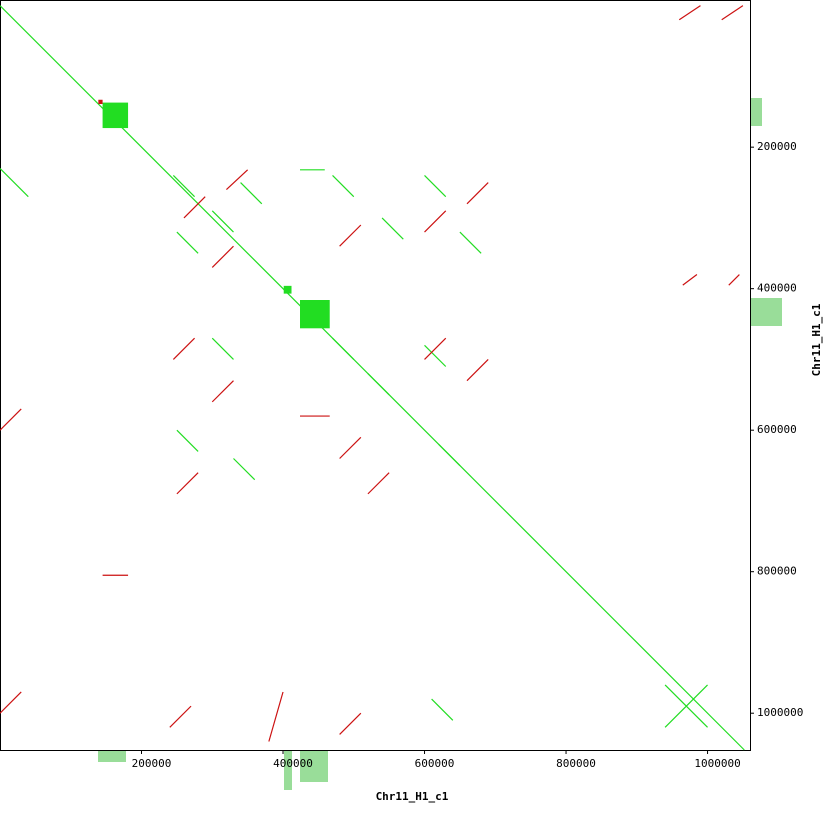  Describe the element at coordinates (777, 571) in the screenshot. I see `y-tick-label: 800000` at that location.